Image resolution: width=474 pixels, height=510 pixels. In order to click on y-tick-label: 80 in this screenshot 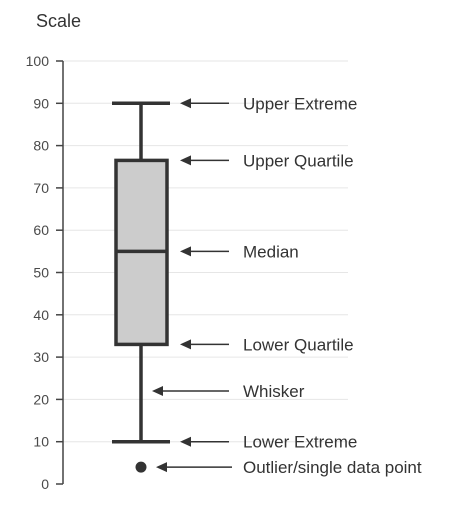, I will do `click(41, 146)`.